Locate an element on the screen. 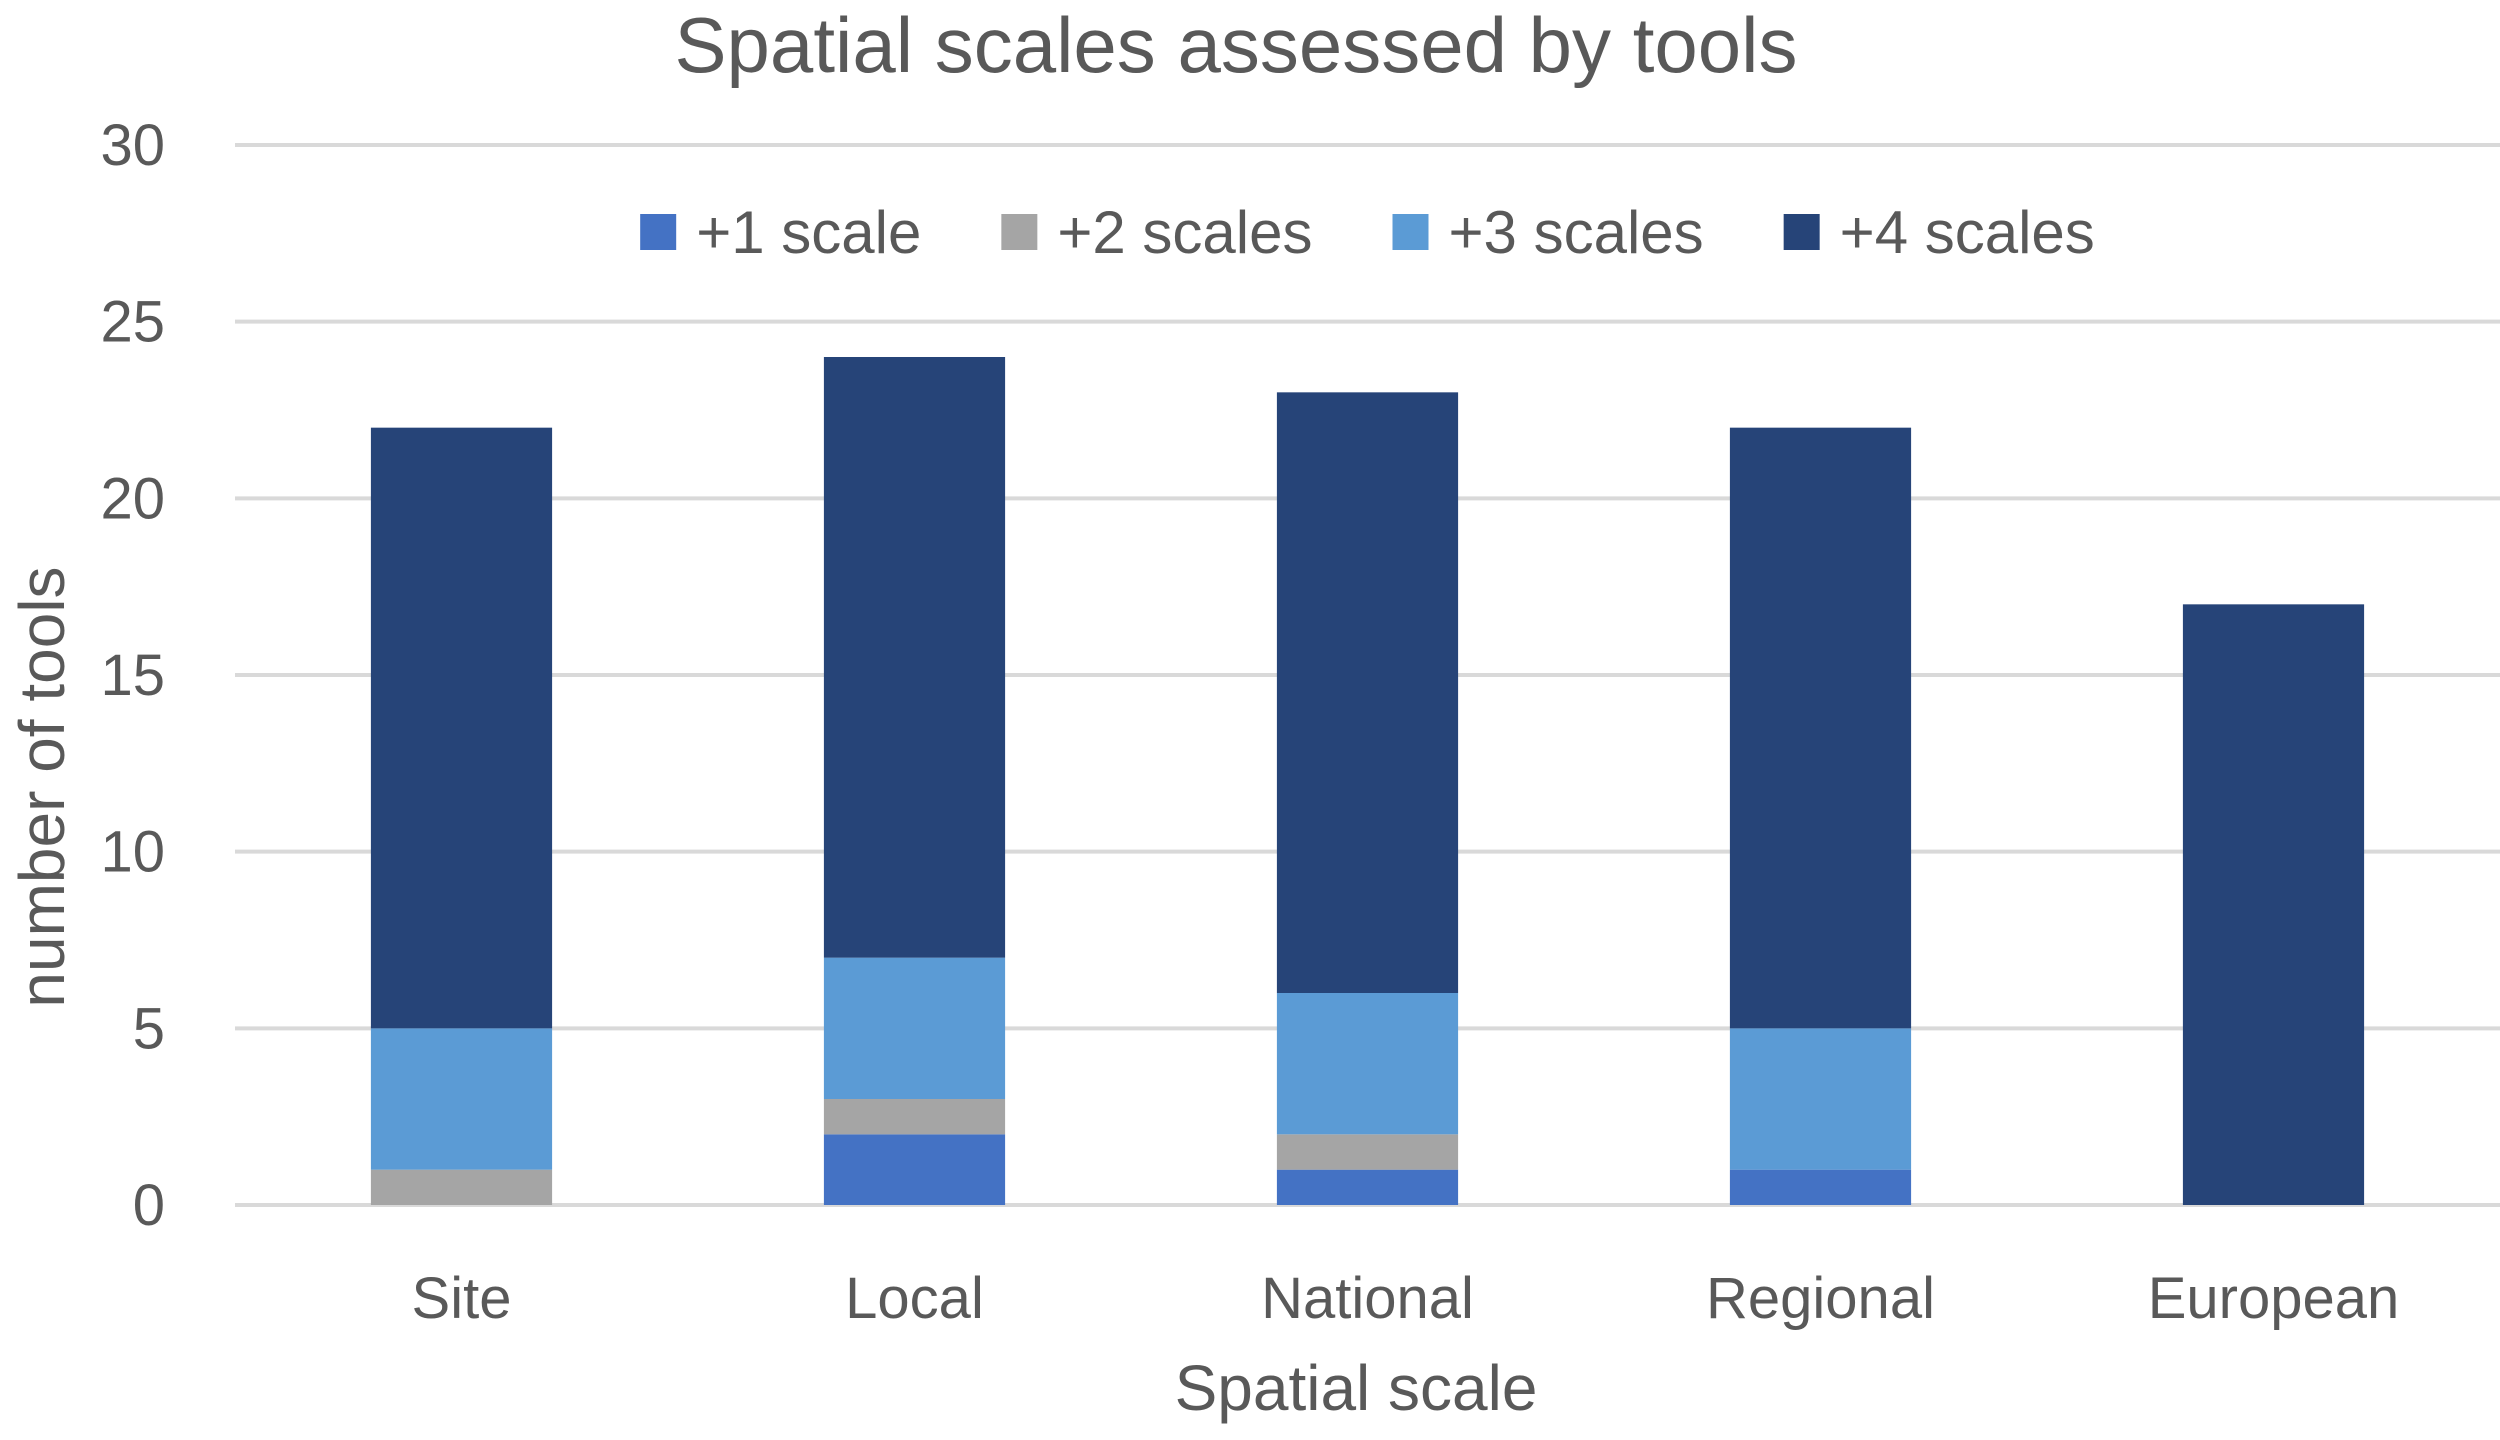 This screenshot has width=2500, height=1440. legend-label-3-scales: +3 scales is located at coordinates (1576, 232).